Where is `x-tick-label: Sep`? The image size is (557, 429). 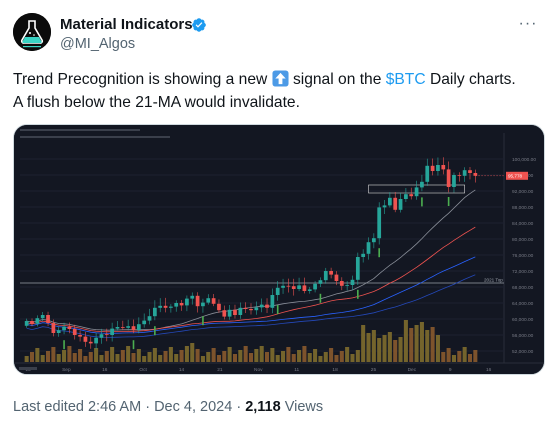
x-tick-label: Sep is located at coordinates (66, 370).